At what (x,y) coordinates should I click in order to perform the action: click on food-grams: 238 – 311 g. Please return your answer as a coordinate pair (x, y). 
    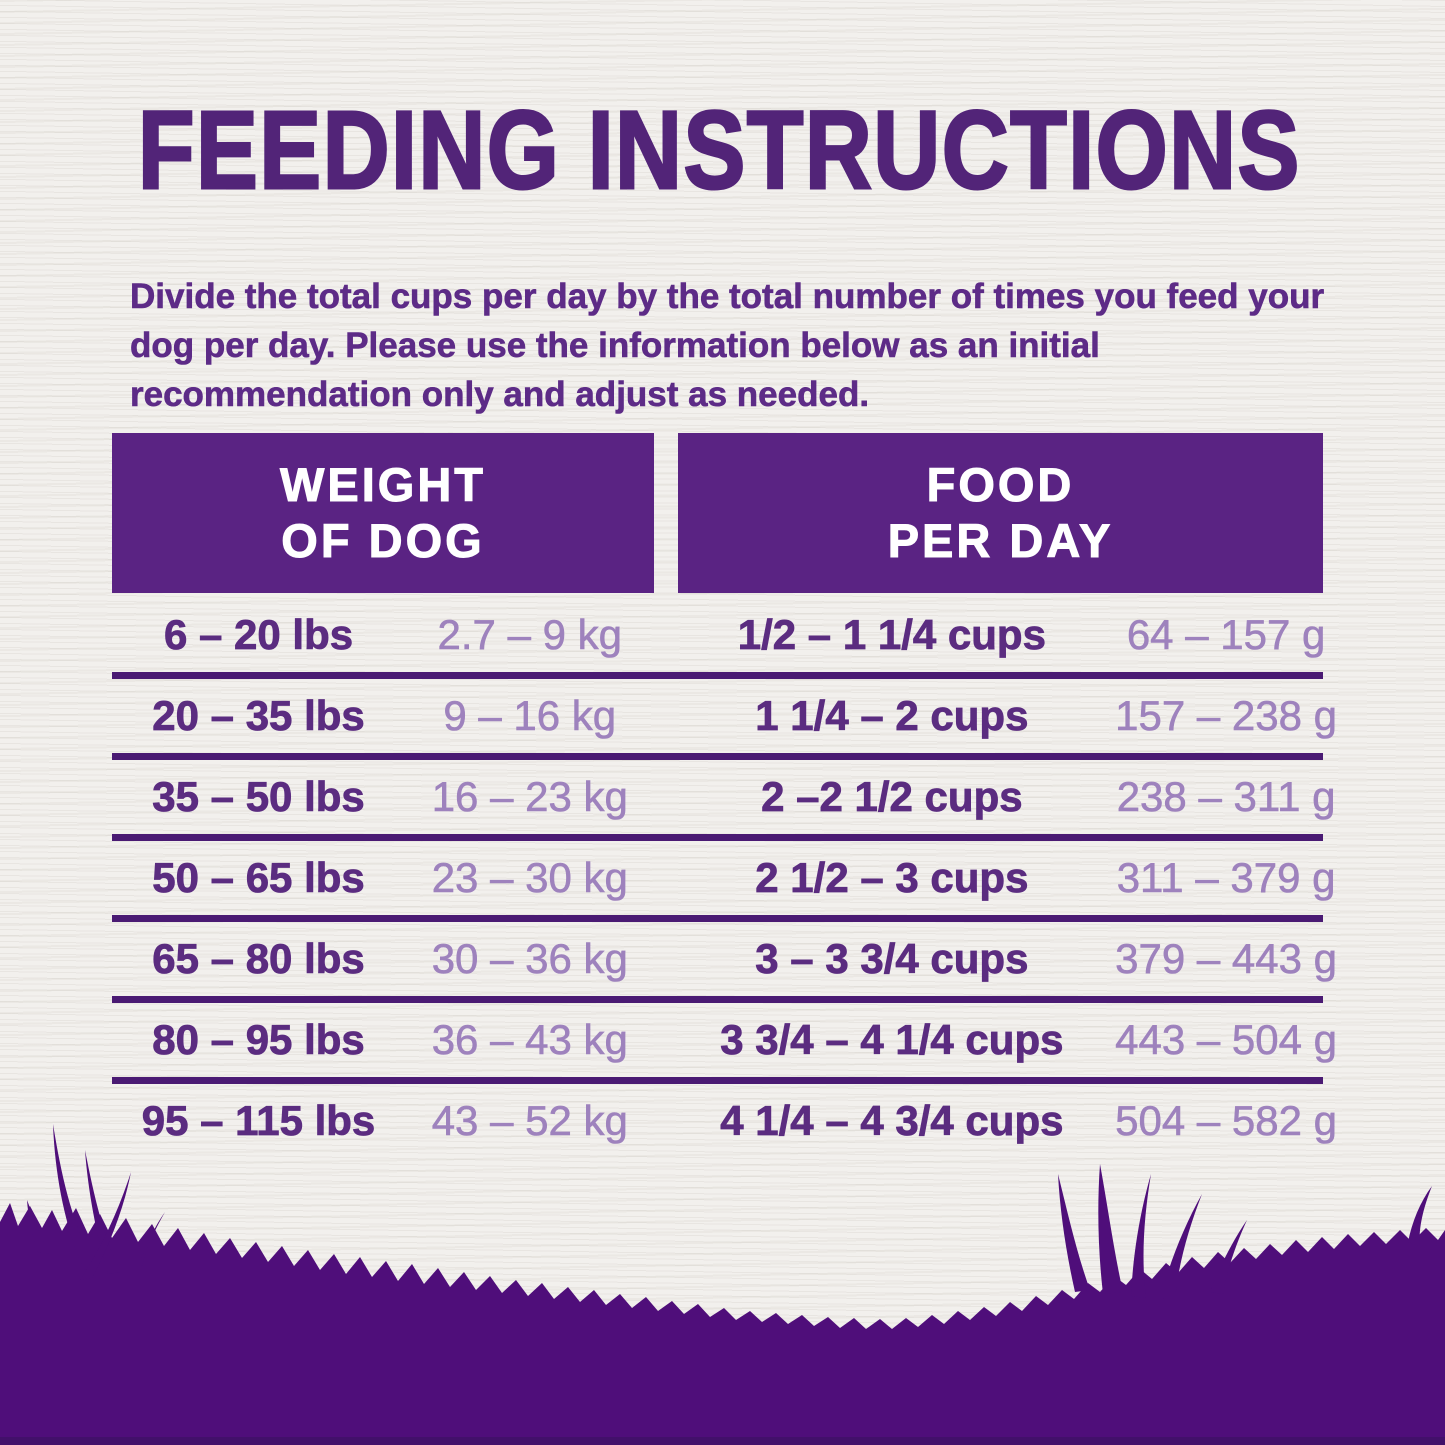
    Looking at the image, I should click on (1226, 797).